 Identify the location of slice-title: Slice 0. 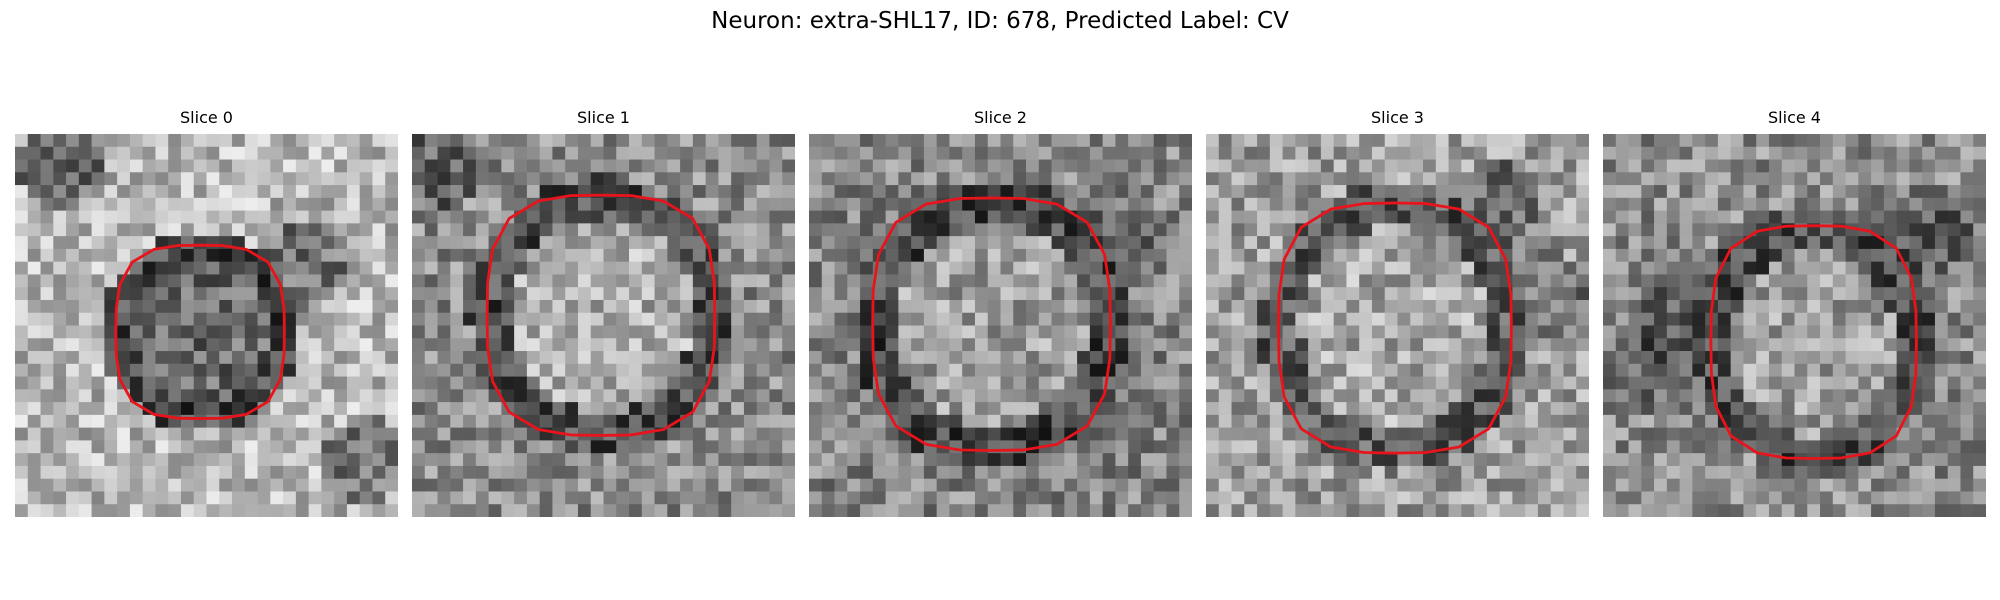
(206, 117).